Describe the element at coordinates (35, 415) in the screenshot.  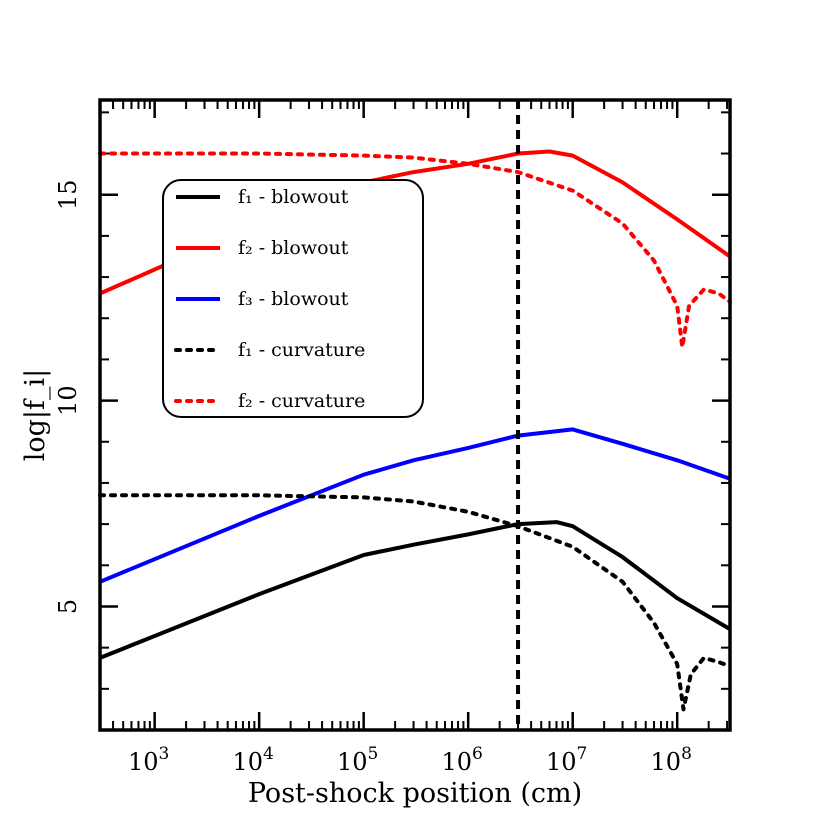
I see `y-axis-label: log|f_i|` at that location.